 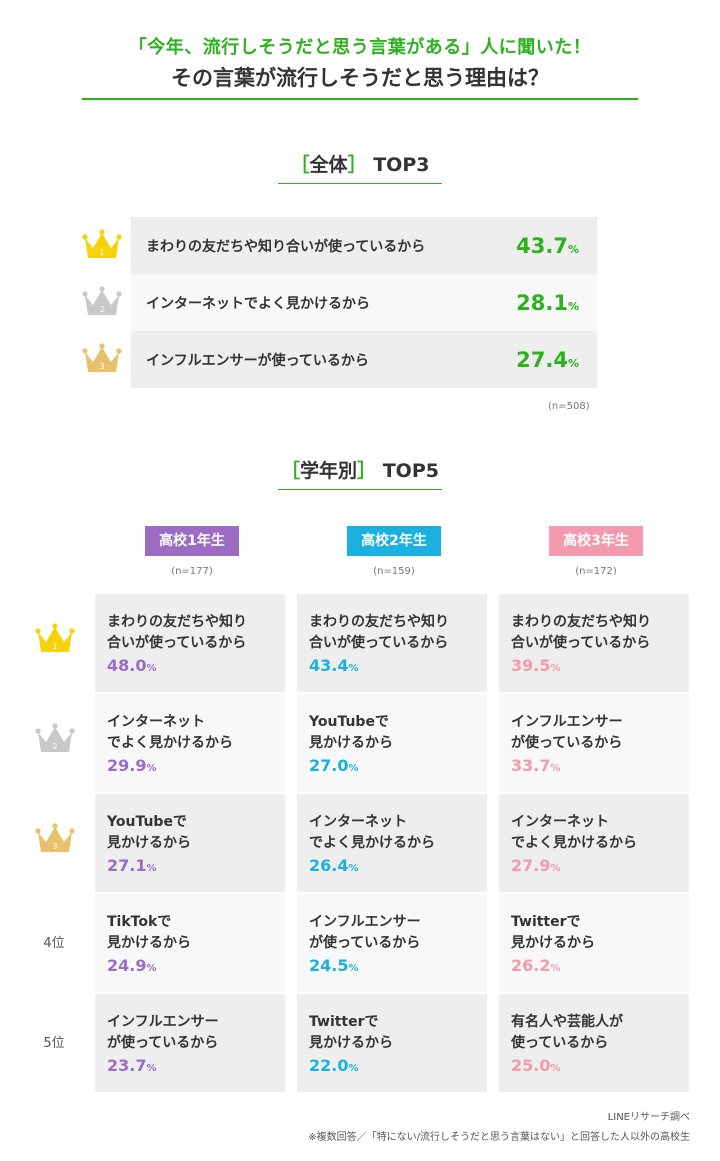 What do you see at coordinates (392, 865) in the screenshot?
I see `grade-cell-value: 26.4%` at bounding box center [392, 865].